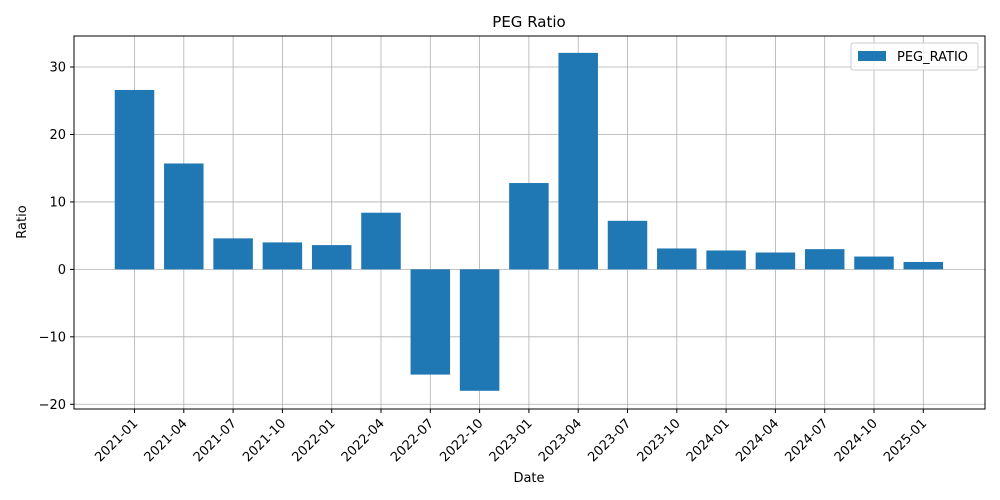 The image size is (1000, 500). Describe the element at coordinates (57, 202) in the screenshot. I see `y-tick-label: 10` at that location.